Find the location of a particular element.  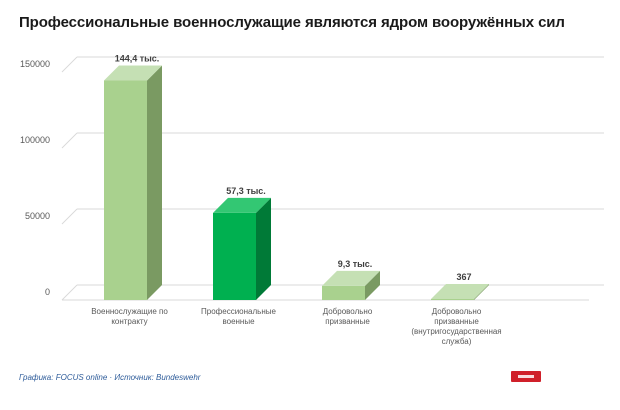

x-category-label: Профессиональные is located at coordinates (238, 311).